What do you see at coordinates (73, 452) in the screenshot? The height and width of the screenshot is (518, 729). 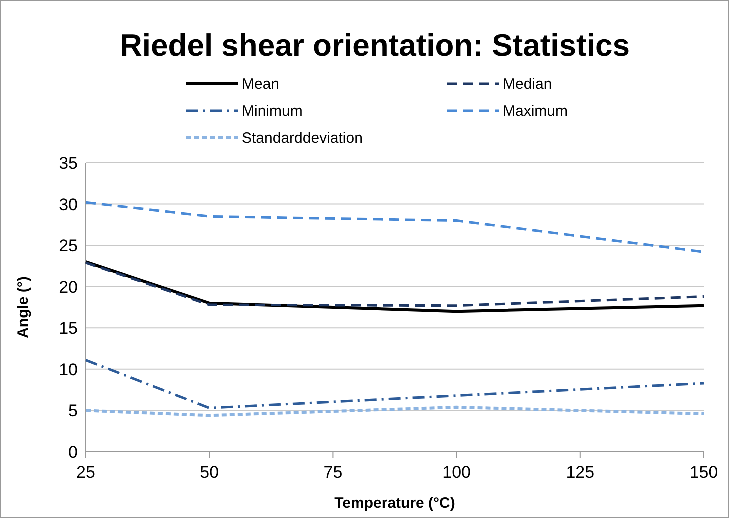 I see `y-tick-label: 0` at bounding box center [73, 452].